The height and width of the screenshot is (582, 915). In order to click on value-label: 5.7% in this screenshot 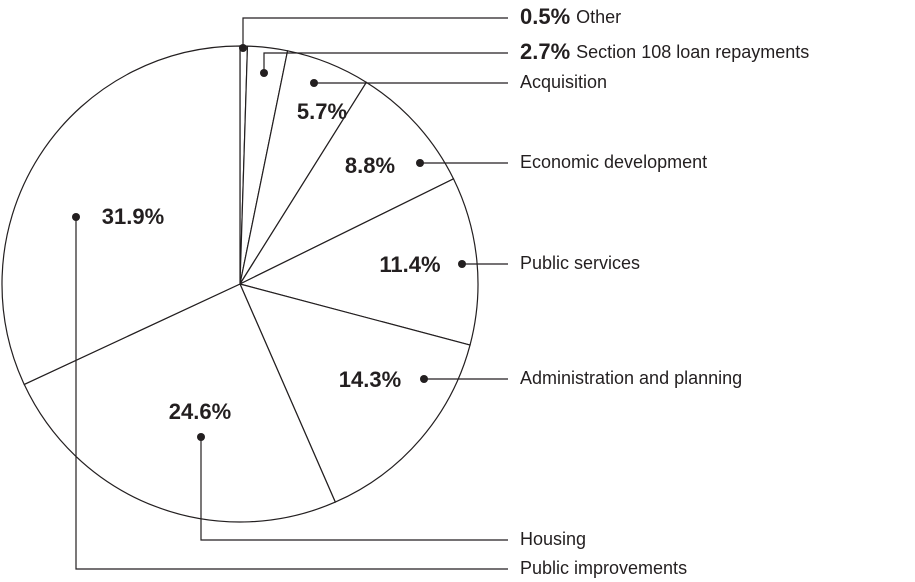, I will do `click(322, 111)`.